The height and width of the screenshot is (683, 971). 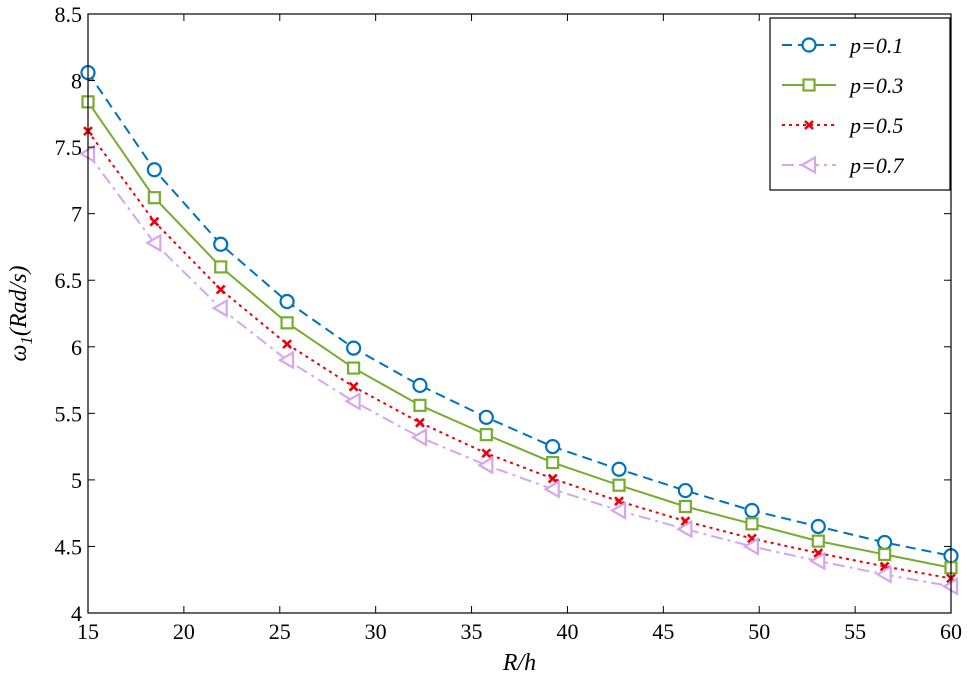 I want to click on legend-item: p=0.1, so click(x=842, y=45).